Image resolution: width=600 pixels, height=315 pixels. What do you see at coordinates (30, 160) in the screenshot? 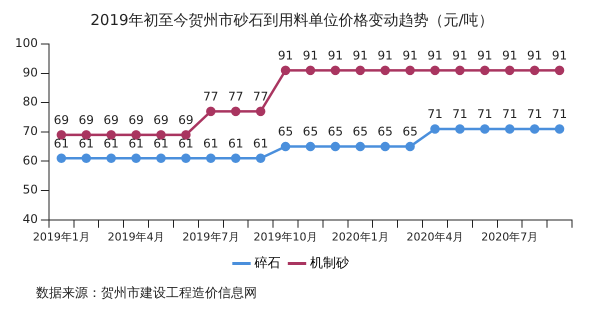
I see `y-tick-label: 60` at bounding box center [30, 160].